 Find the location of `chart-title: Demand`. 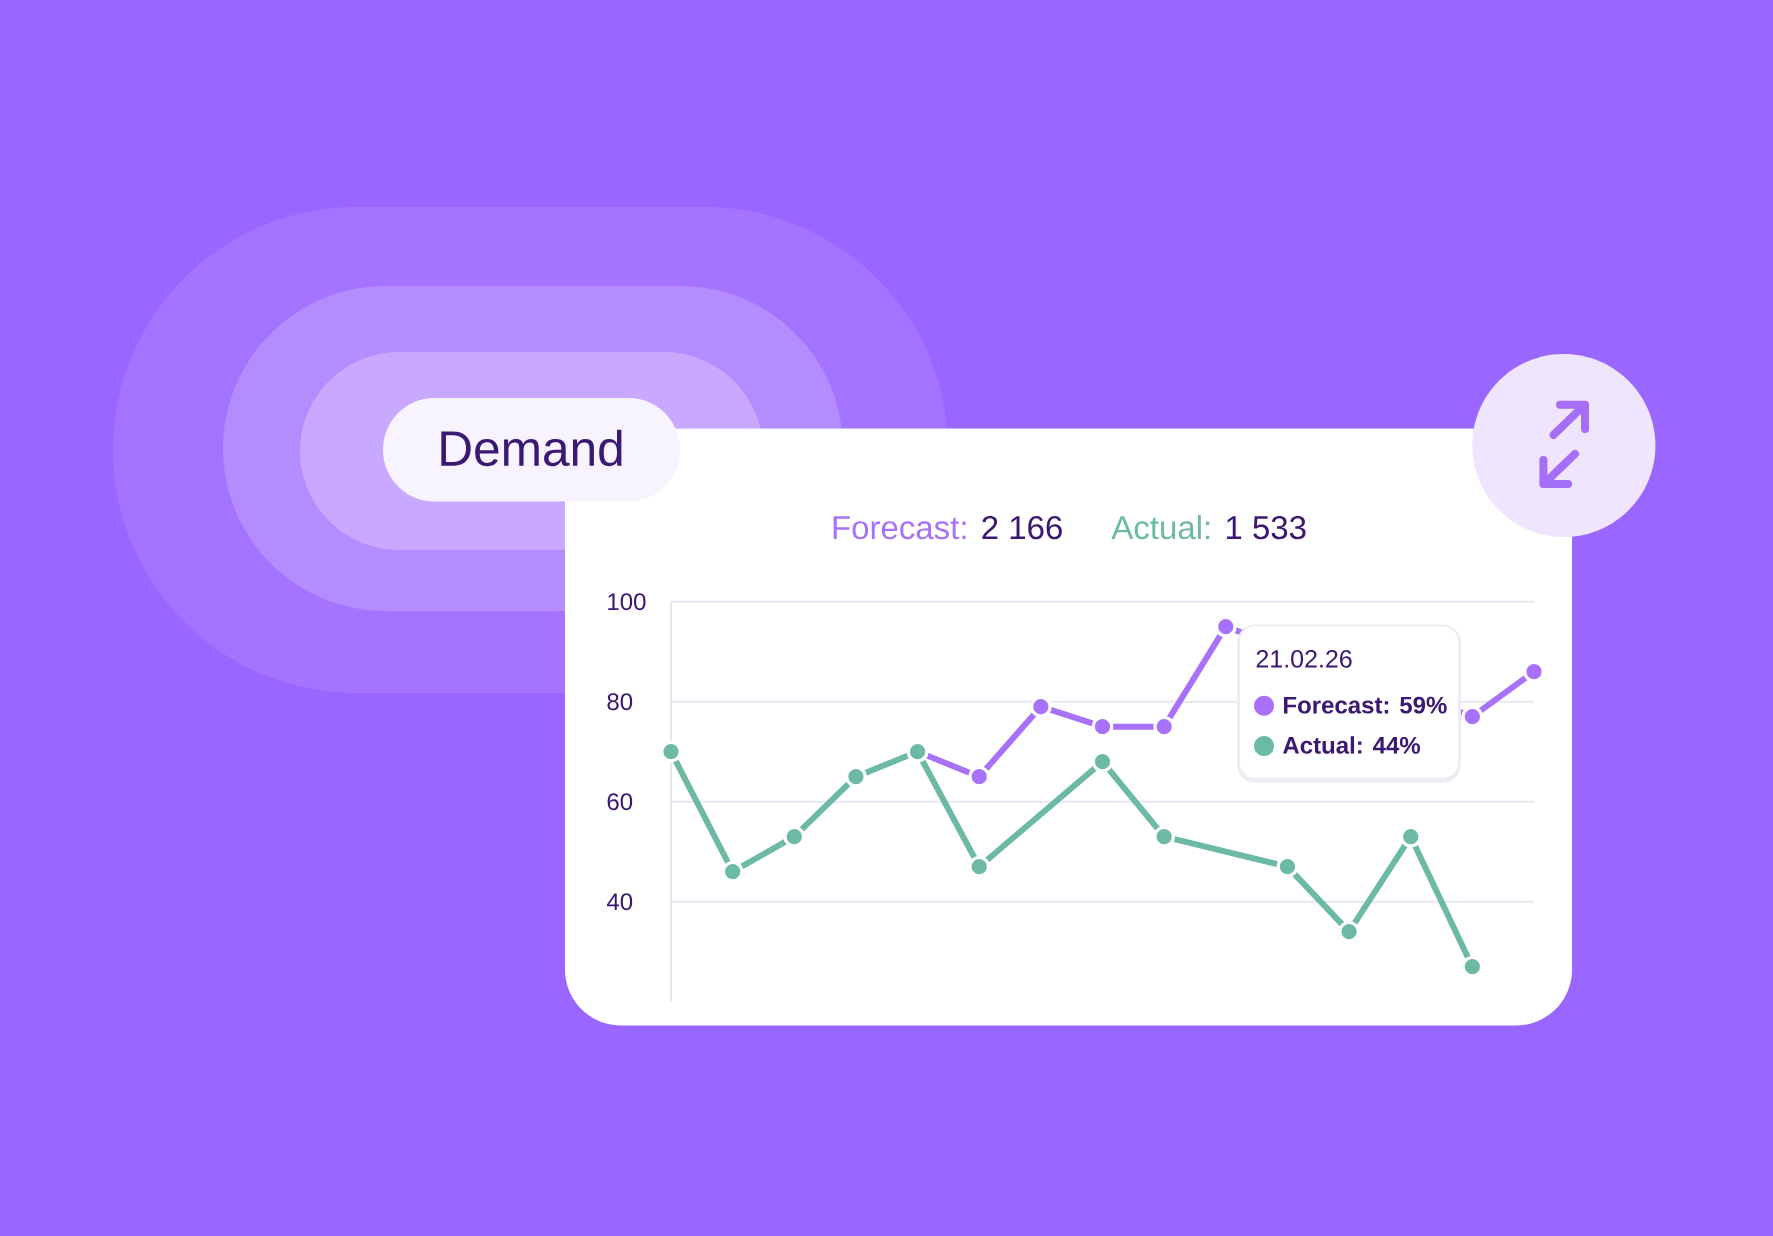

chart-title: Demand is located at coordinates (531, 448).